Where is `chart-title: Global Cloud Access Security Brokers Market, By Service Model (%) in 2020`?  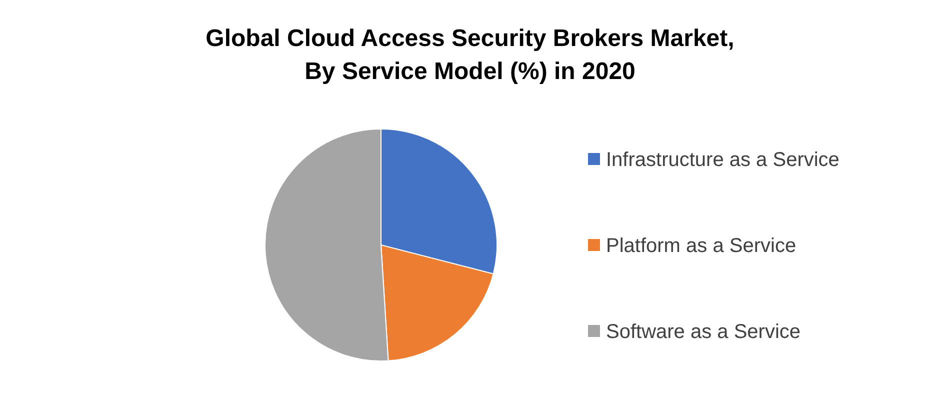 chart-title: Global Cloud Access Security Brokers Market, By Service Model (%) in 2020 is located at coordinates (470, 55).